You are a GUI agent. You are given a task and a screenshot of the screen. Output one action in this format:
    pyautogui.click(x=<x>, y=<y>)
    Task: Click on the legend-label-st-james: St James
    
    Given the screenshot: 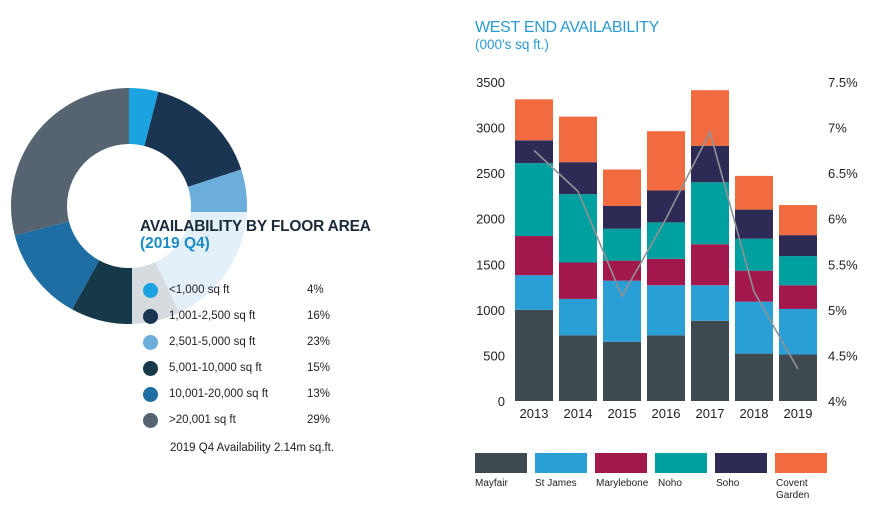 What is the action you would take?
    pyautogui.click(x=556, y=483)
    